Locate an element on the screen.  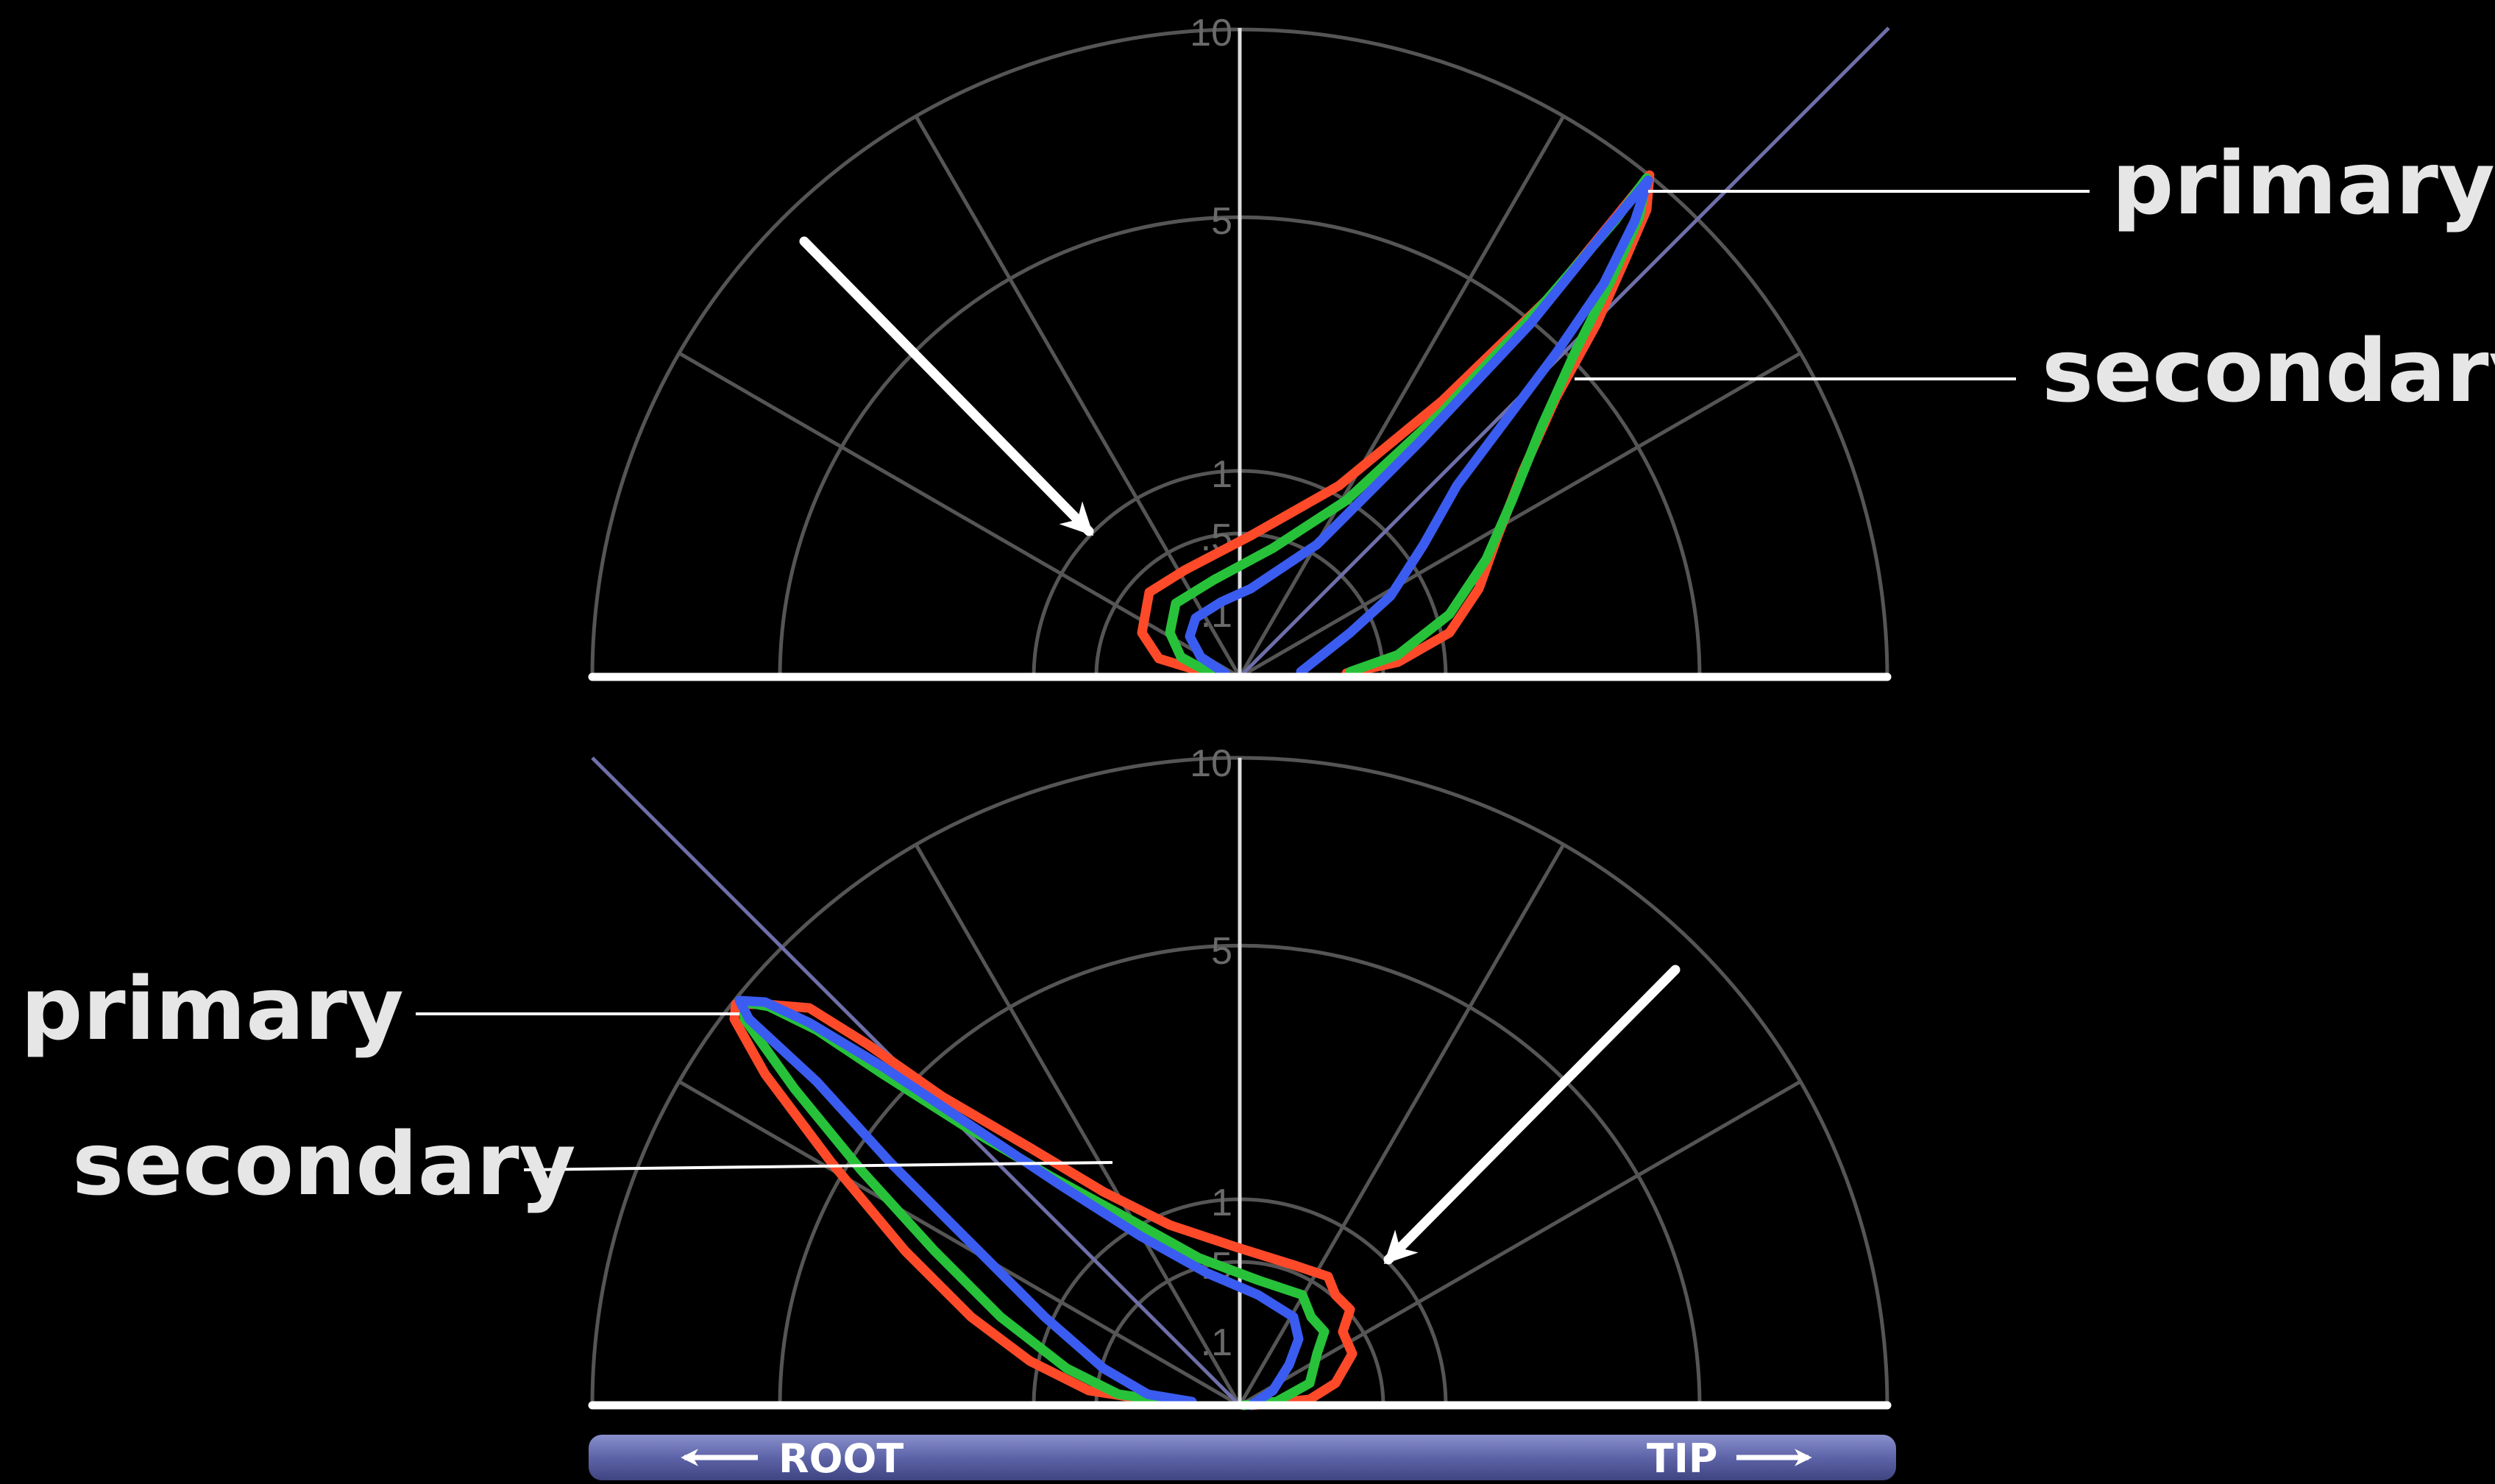
bottom-primary-label: primary is located at coordinates (212, 1008).